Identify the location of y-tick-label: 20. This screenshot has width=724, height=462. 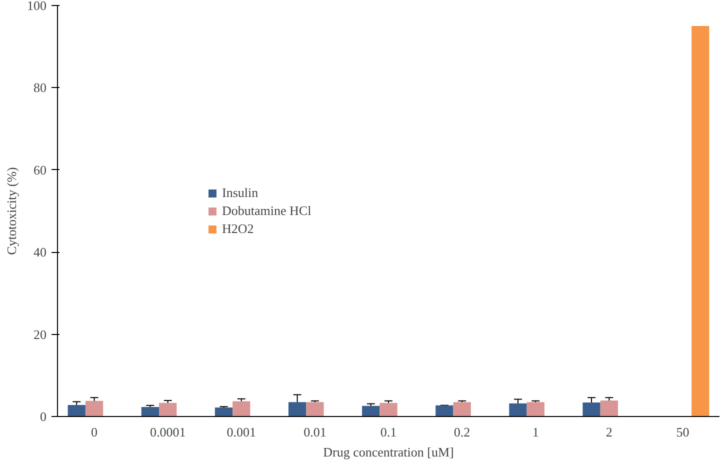
(40, 334).